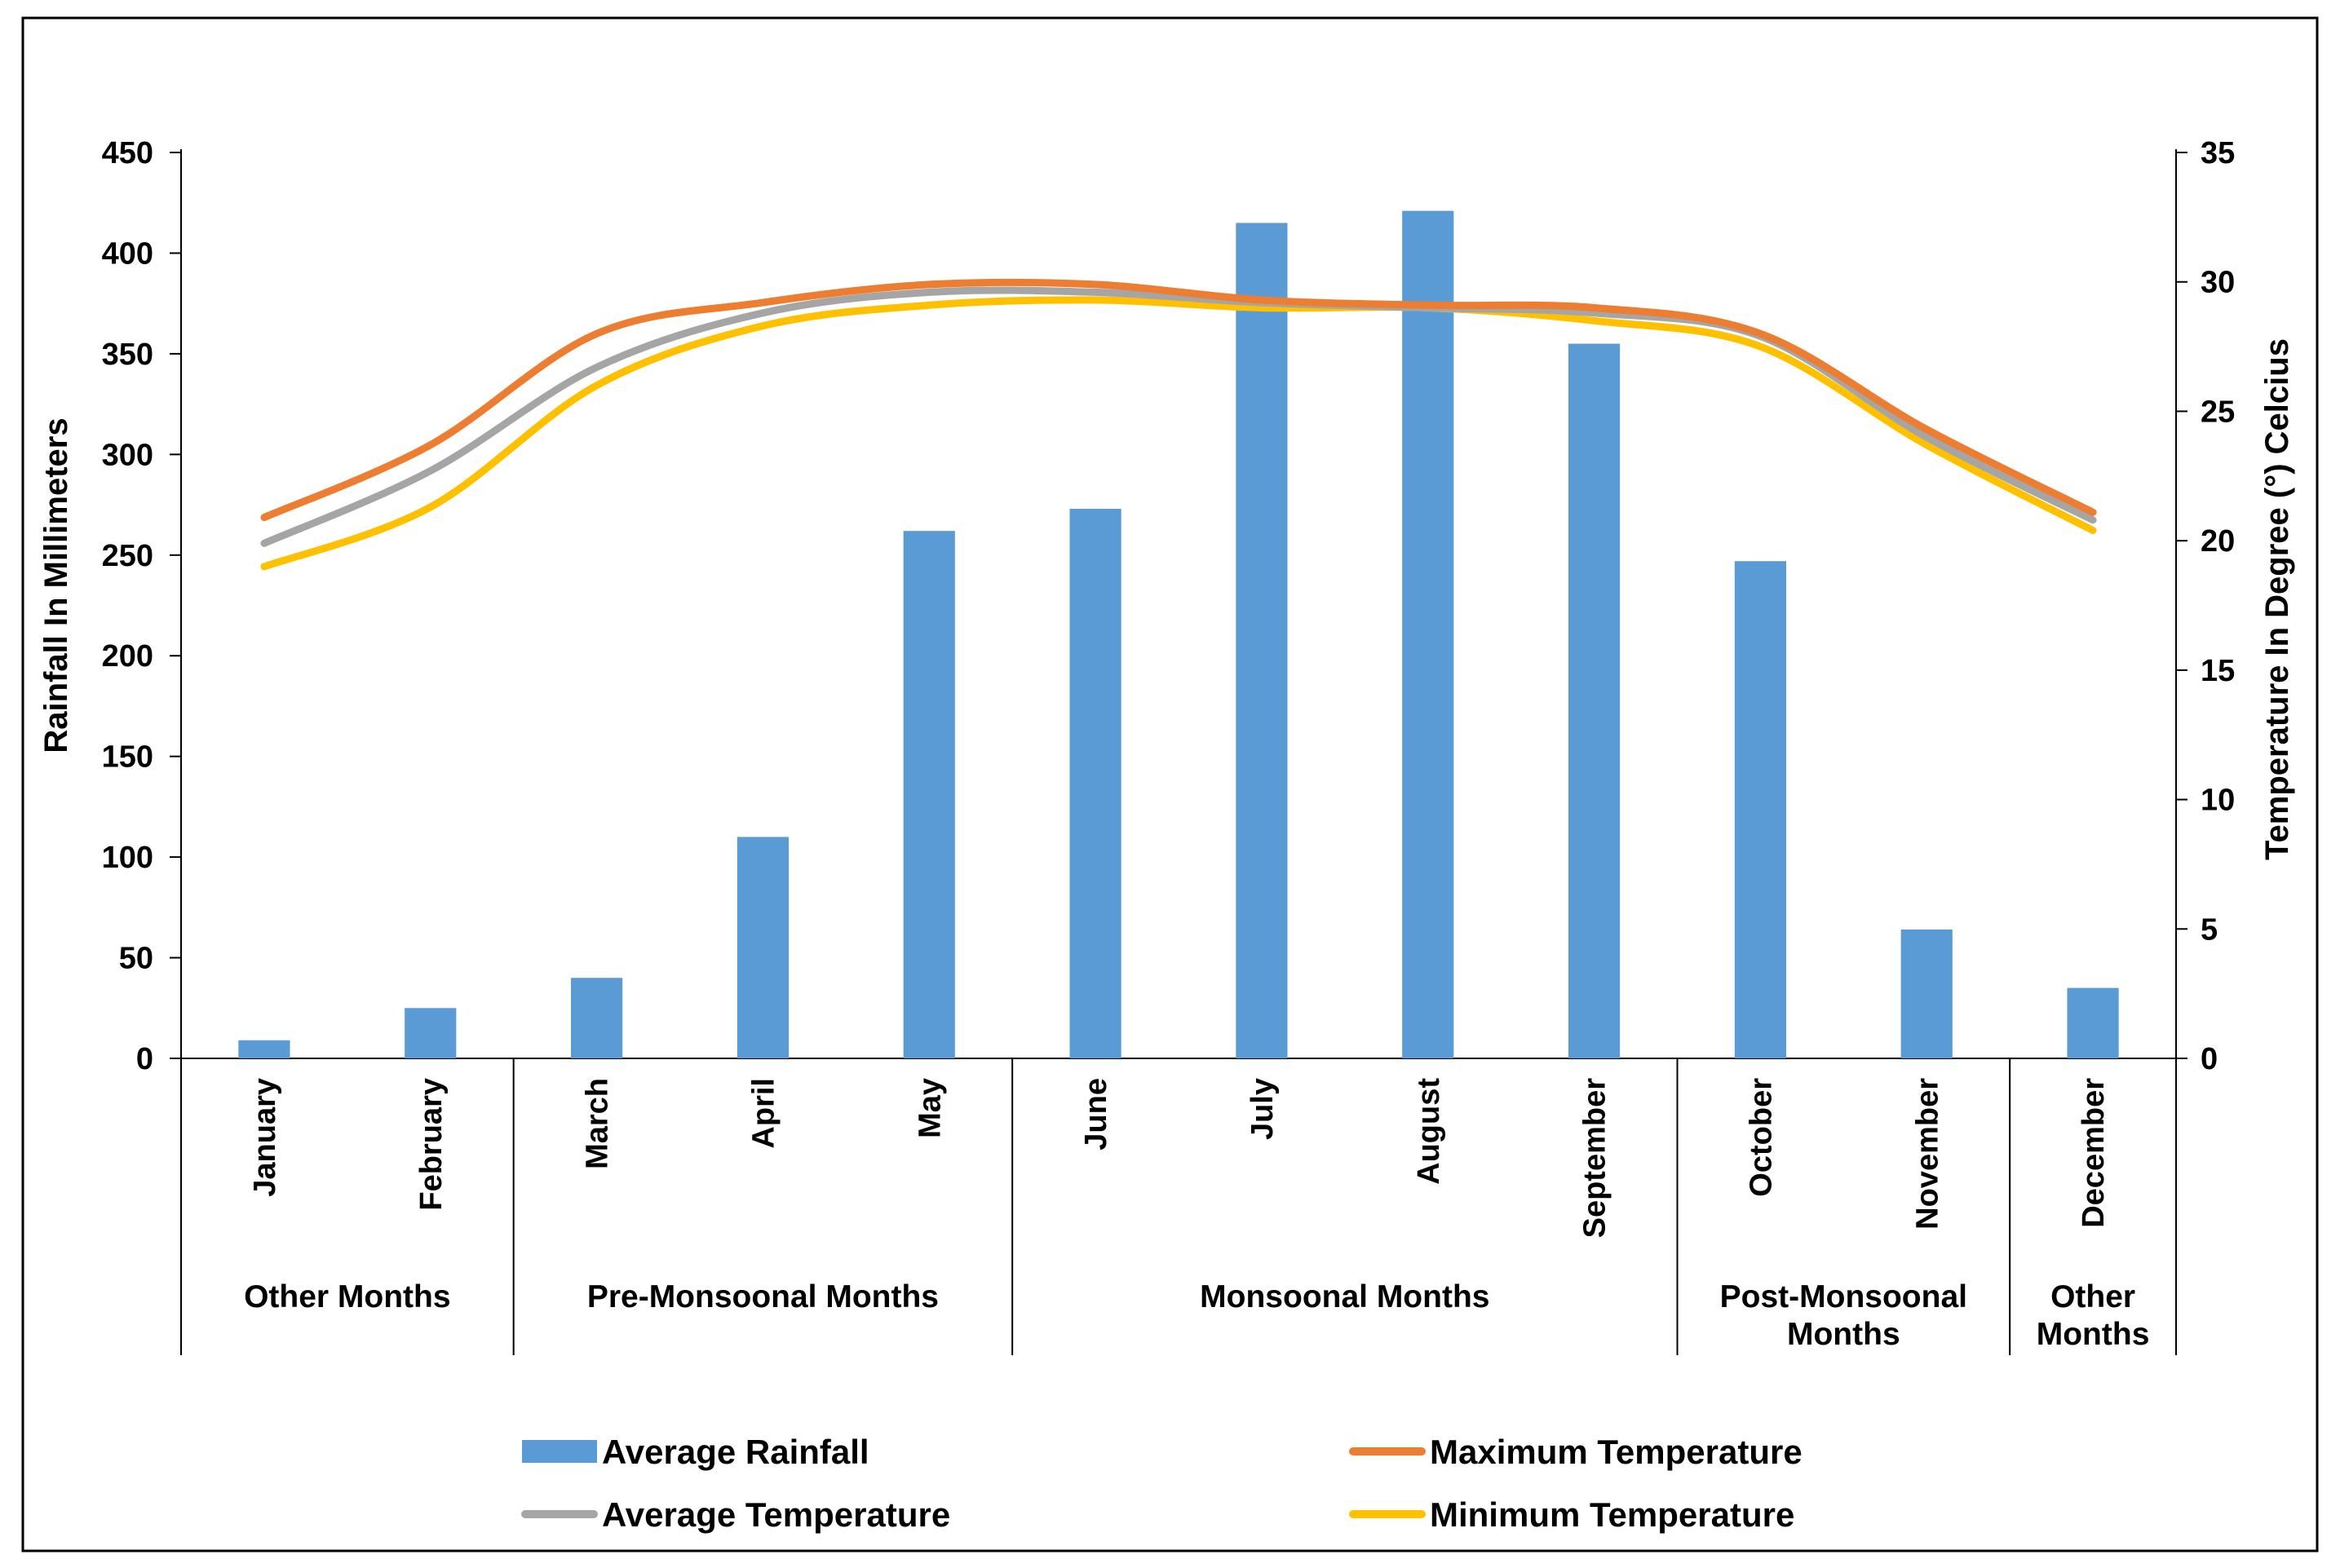  I want to click on legend-swatch-rainfall, so click(560, 1451).